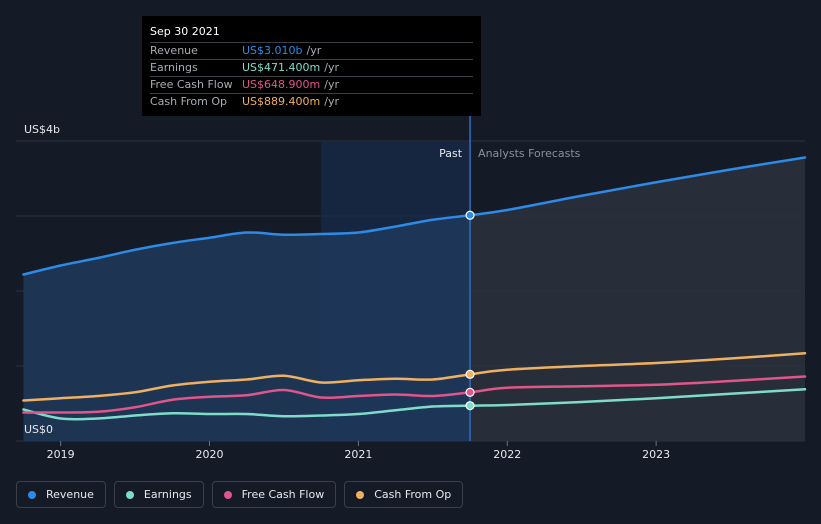 This screenshot has width=821, height=524. Describe the element at coordinates (191, 84) in the screenshot. I see `tooltip-label: Free Cash Flow` at that location.